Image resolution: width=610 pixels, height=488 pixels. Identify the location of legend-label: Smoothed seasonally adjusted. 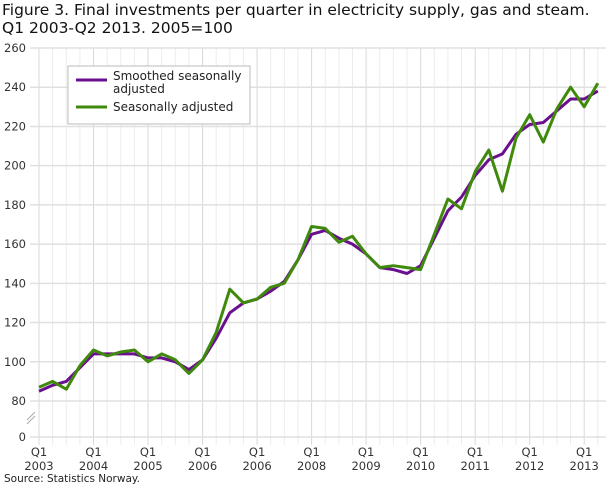
(177, 82).